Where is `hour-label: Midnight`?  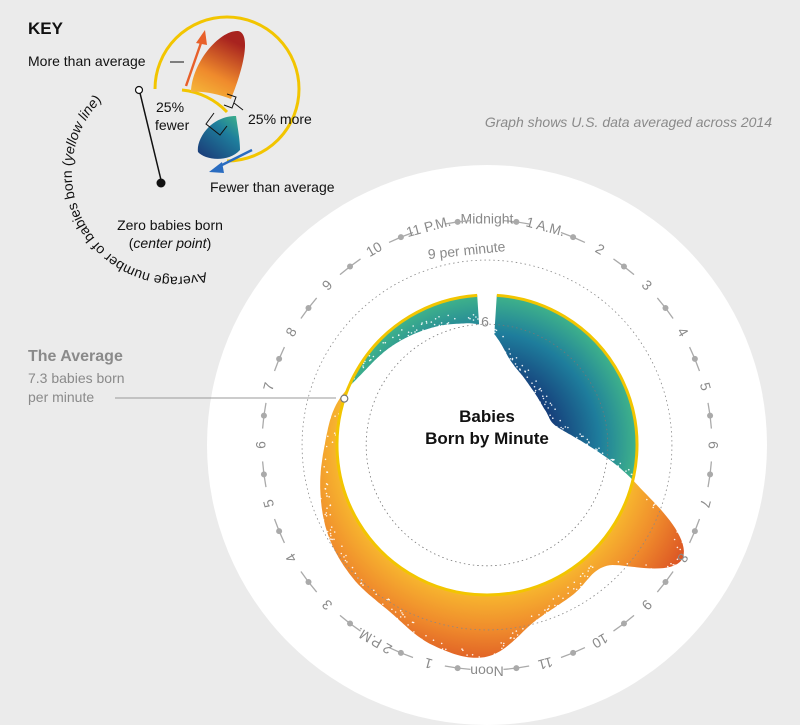
hour-label: Midnight is located at coordinates (487, 219).